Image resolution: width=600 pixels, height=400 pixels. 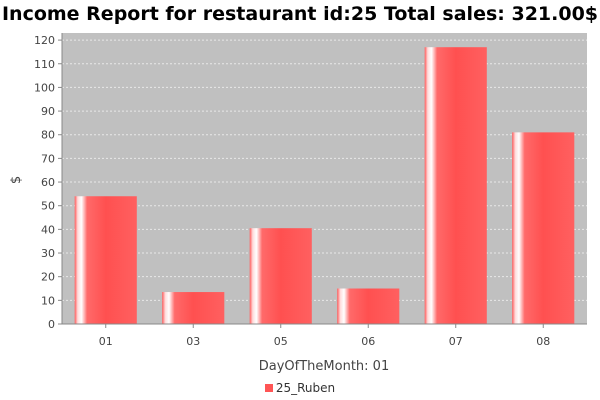 What do you see at coordinates (16, 180) in the screenshot?
I see `y-axis-label: $` at bounding box center [16, 180].